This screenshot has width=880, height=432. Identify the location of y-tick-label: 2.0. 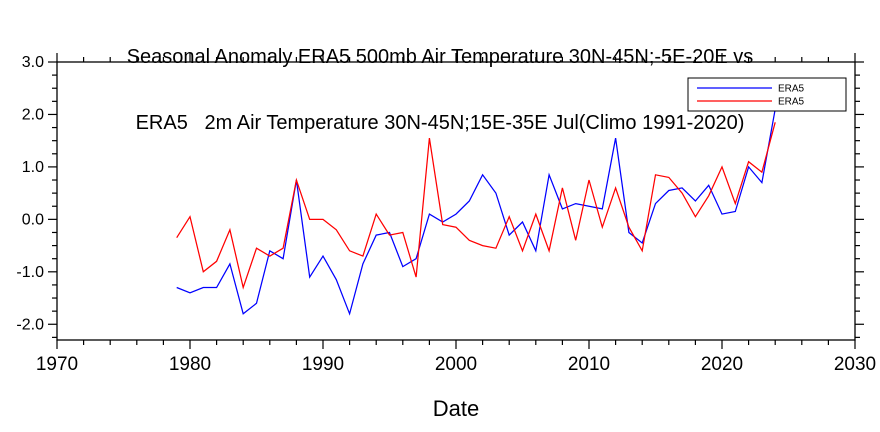
(33, 114).